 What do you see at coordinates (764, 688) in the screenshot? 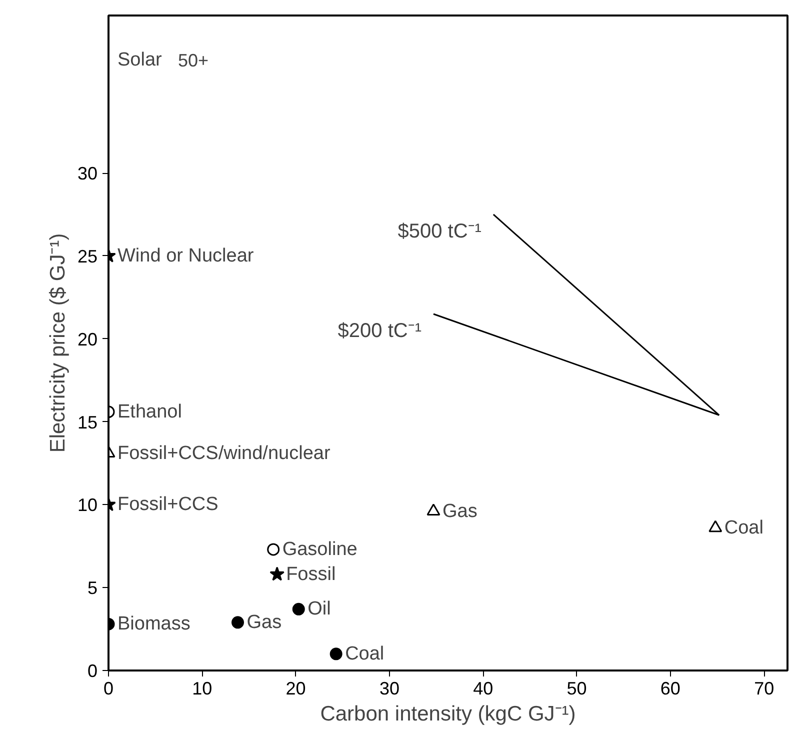
I see `x-tick-label: 70` at bounding box center [764, 688].